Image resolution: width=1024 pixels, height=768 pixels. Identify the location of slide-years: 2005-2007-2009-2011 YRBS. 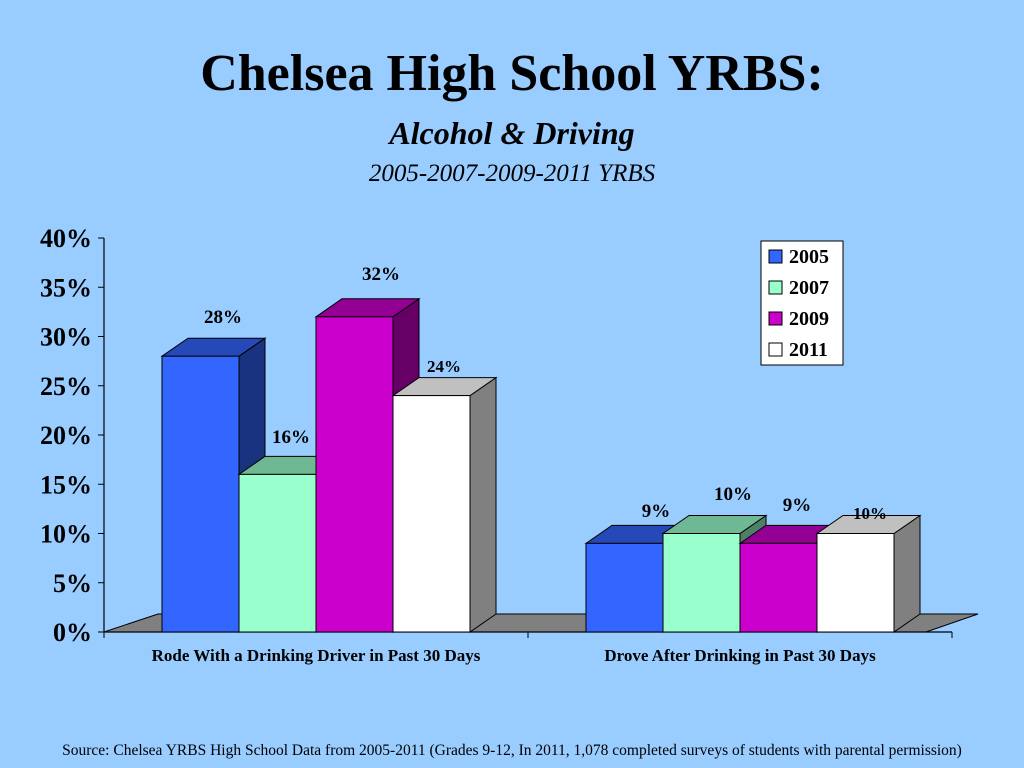
(512, 173).